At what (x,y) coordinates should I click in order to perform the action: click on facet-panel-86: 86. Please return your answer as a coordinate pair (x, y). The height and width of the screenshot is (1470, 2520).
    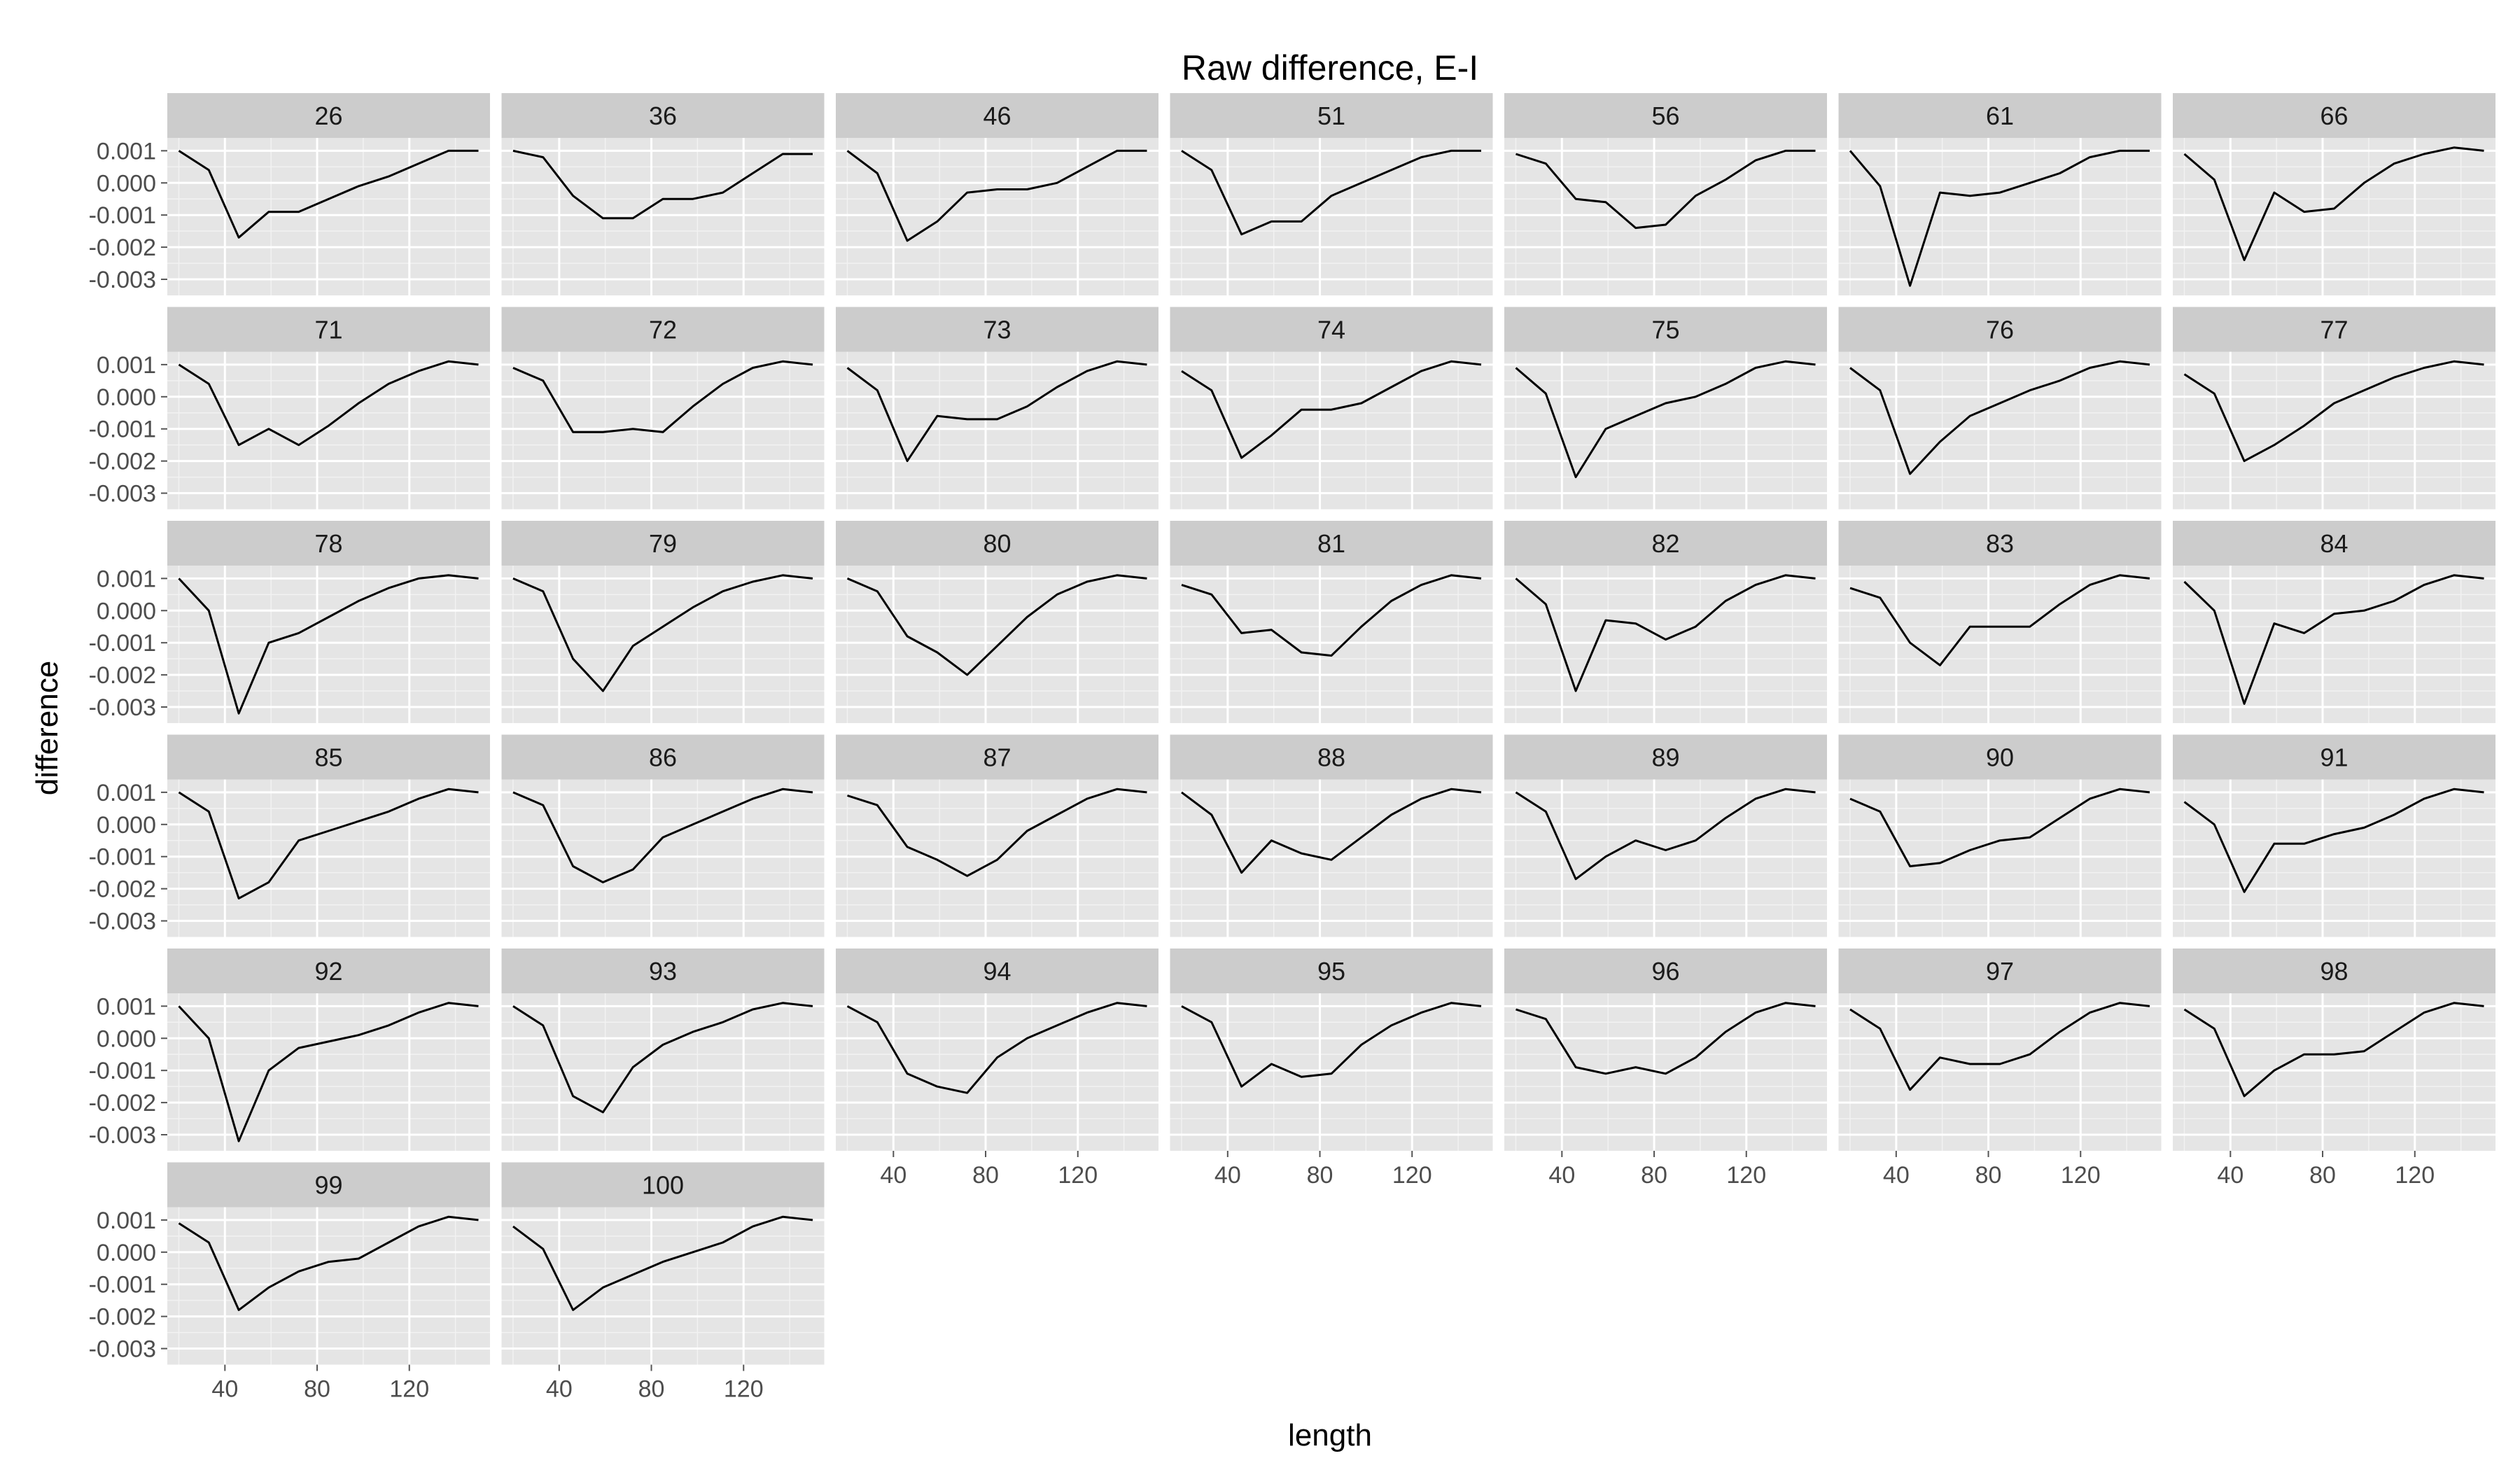
    Looking at the image, I should click on (663, 835).